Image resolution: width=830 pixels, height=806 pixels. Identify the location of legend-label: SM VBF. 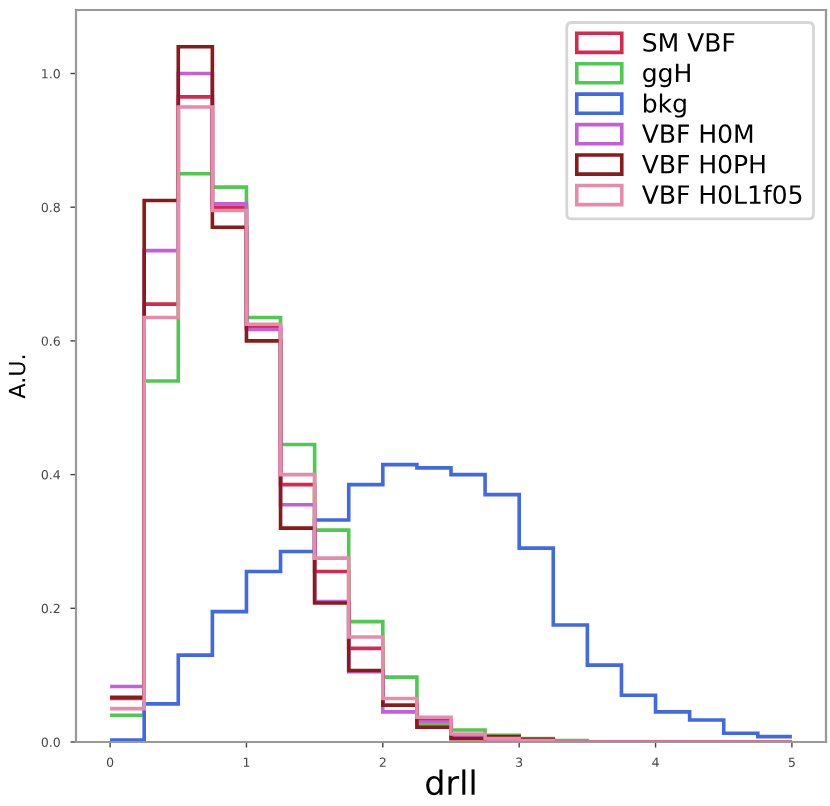
(689, 42).